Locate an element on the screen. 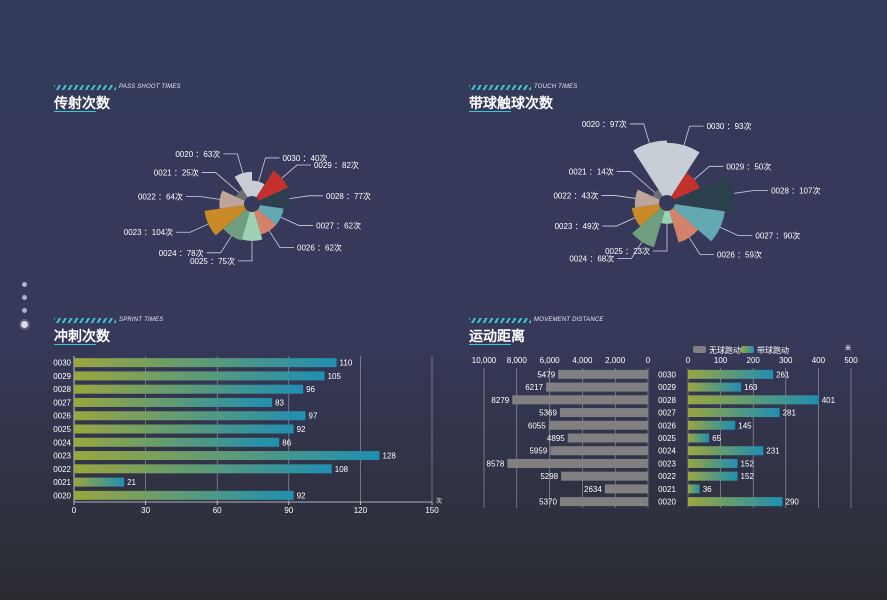 The image size is (887, 600). rose-label: 0029 ：50次 is located at coordinates (748, 166).